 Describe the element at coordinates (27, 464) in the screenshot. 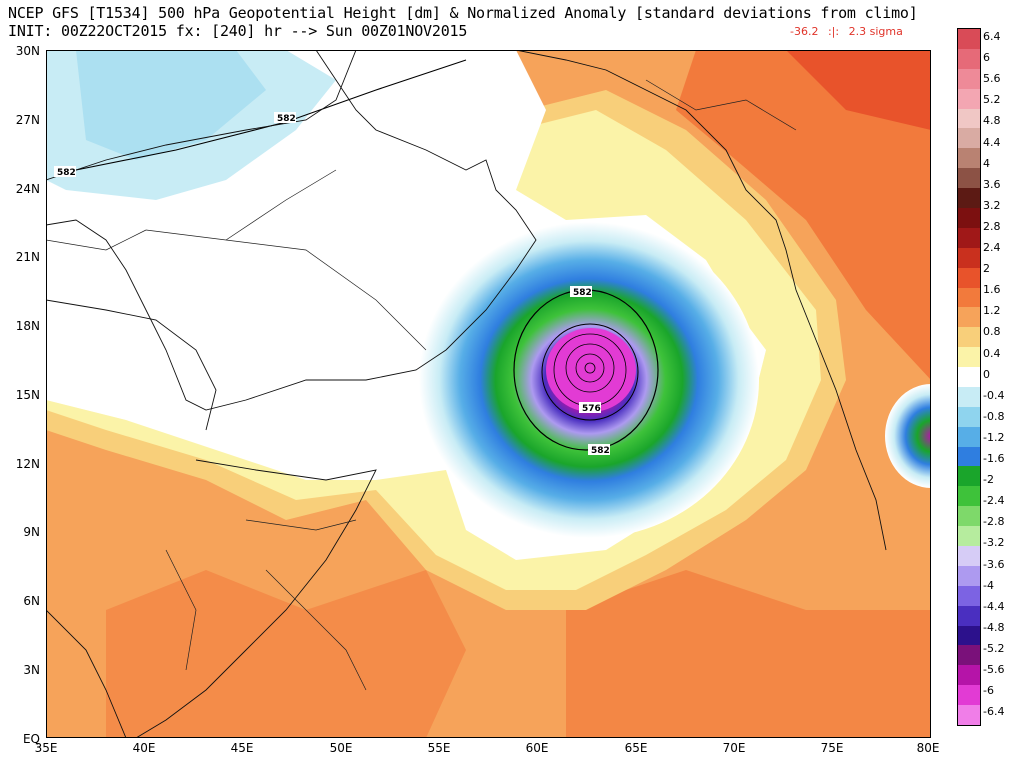

I see `lat-label-12n: 12N` at that location.